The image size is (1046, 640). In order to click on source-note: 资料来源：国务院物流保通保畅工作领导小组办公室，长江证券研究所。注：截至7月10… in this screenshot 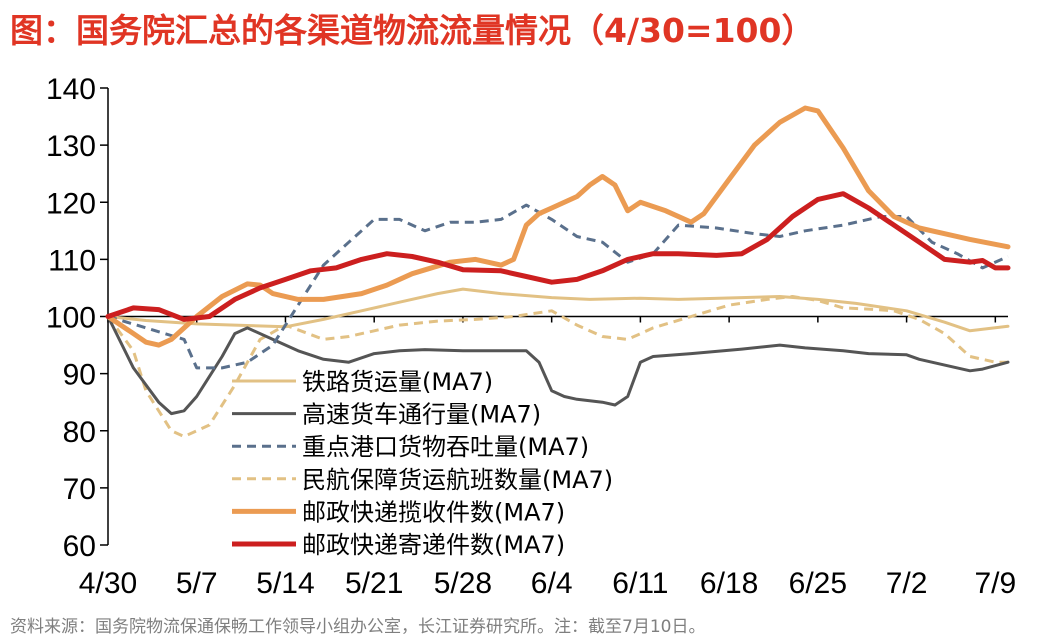, I will do `click(358, 627)`.